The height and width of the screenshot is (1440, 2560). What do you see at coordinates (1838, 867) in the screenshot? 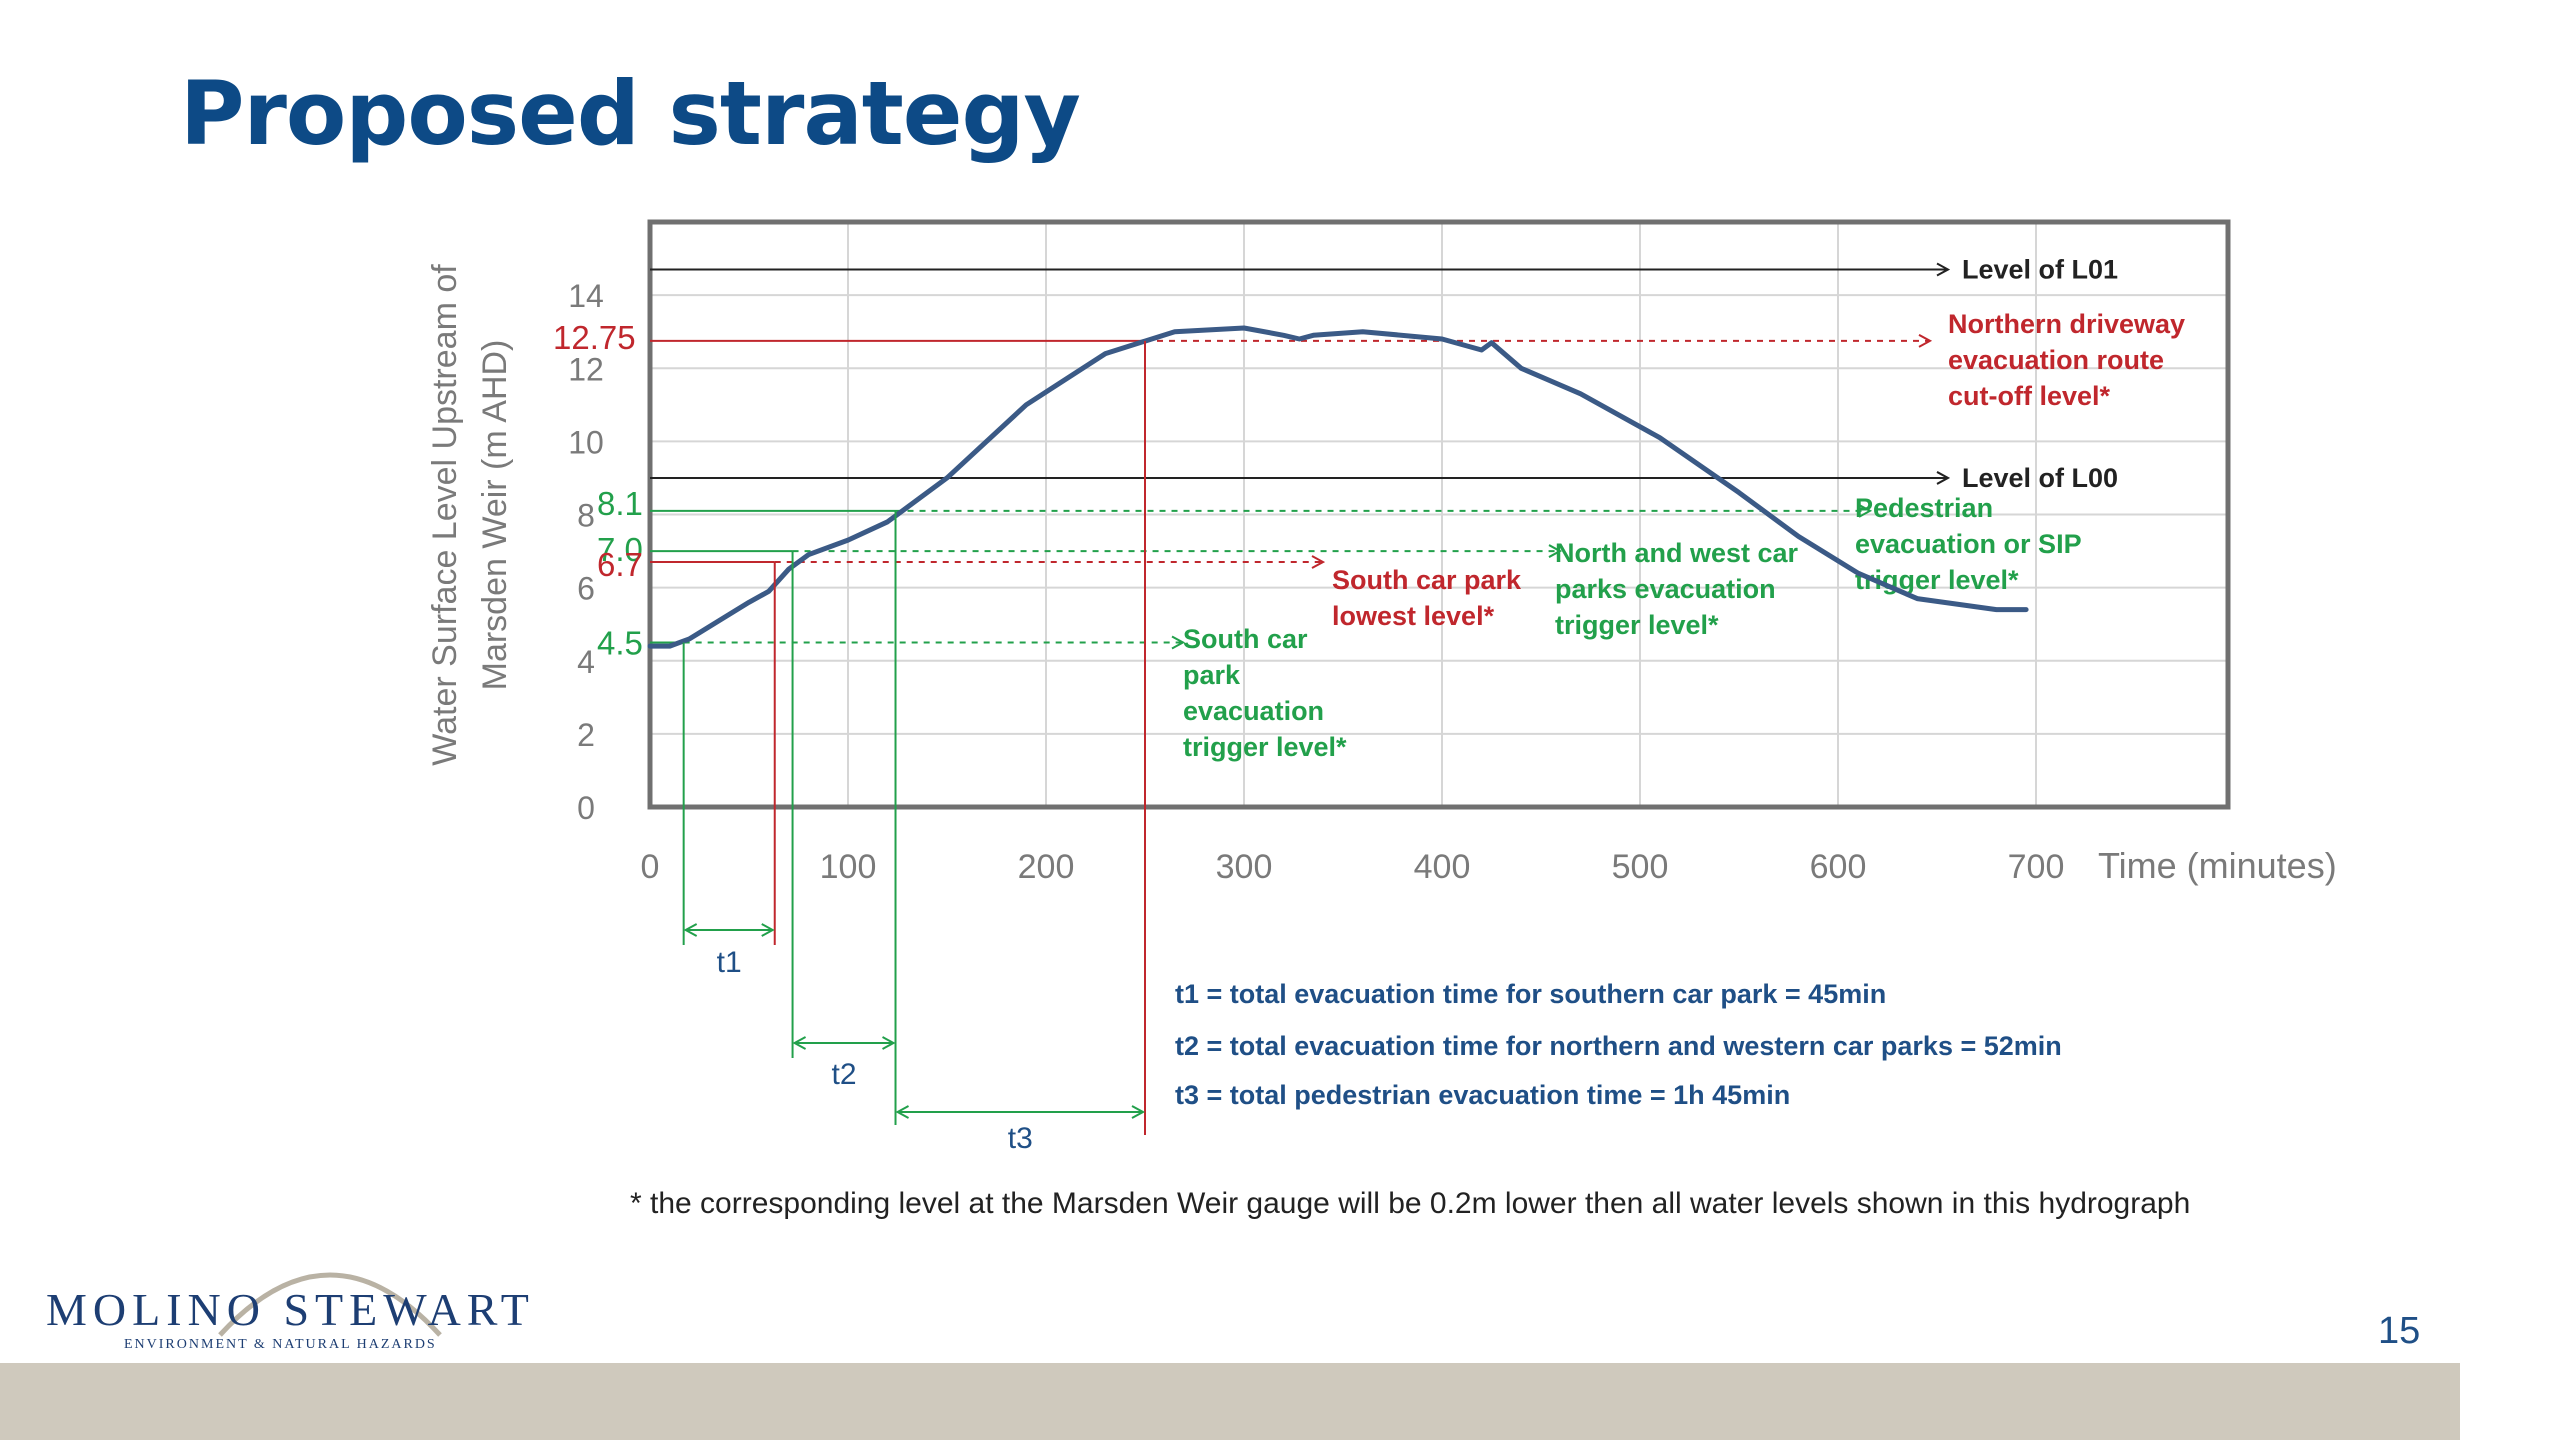
I see `x-tick-label: 600` at bounding box center [1838, 867].